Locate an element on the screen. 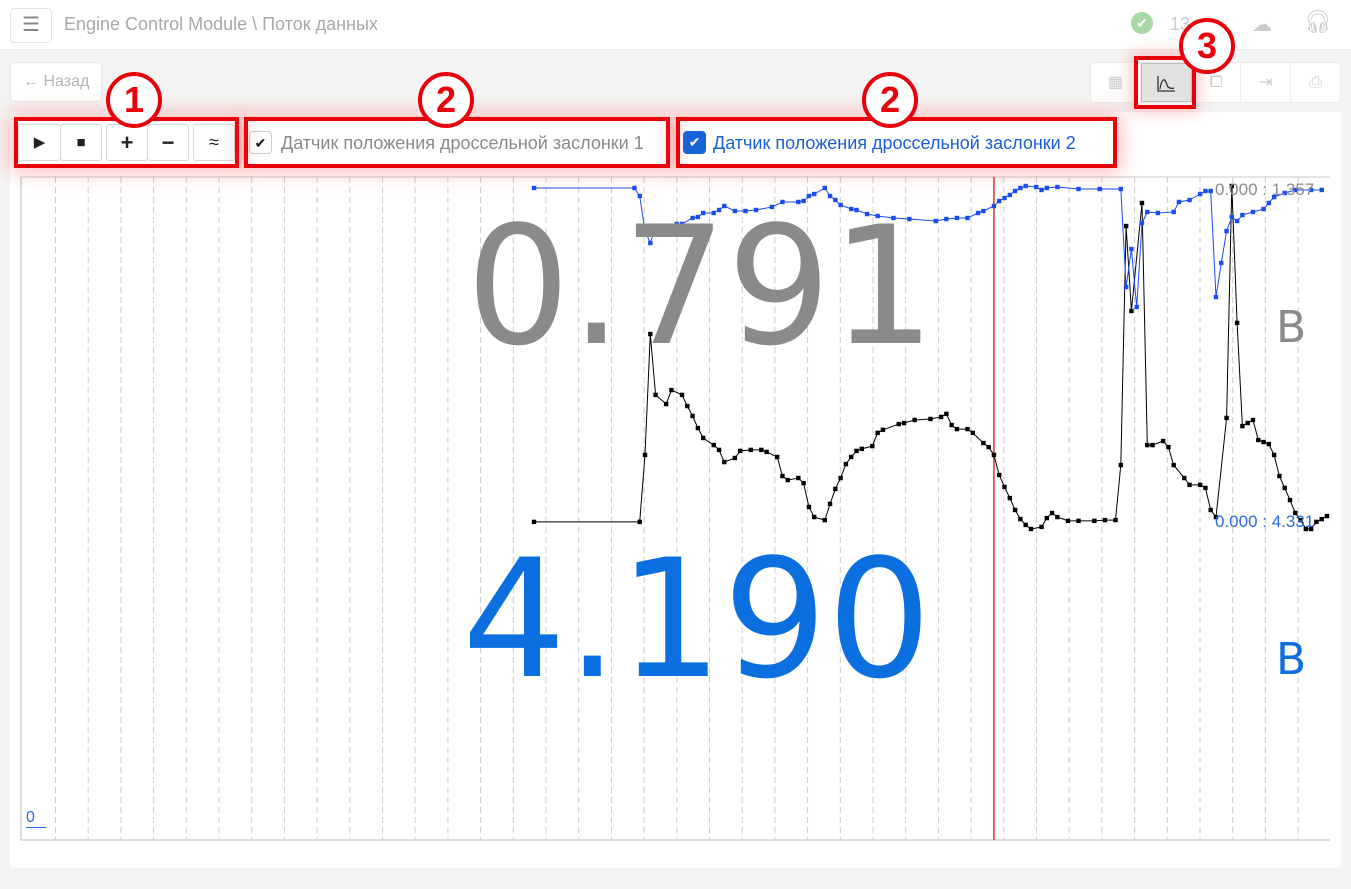 This screenshot has height=889, width=1351. hamburger-icon: ☰ is located at coordinates (31, 25).